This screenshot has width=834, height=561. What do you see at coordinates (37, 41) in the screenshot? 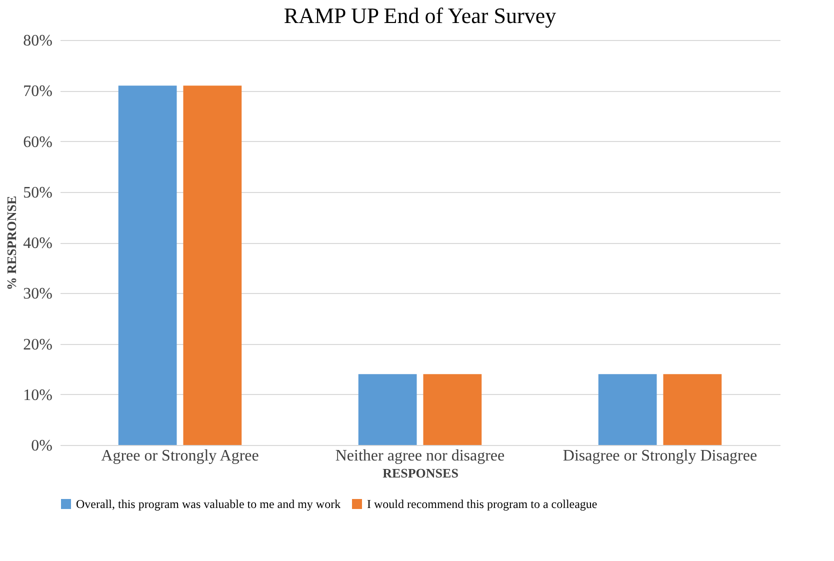
I see `y-tick-label: 80%` at bounding box center [37, 41].